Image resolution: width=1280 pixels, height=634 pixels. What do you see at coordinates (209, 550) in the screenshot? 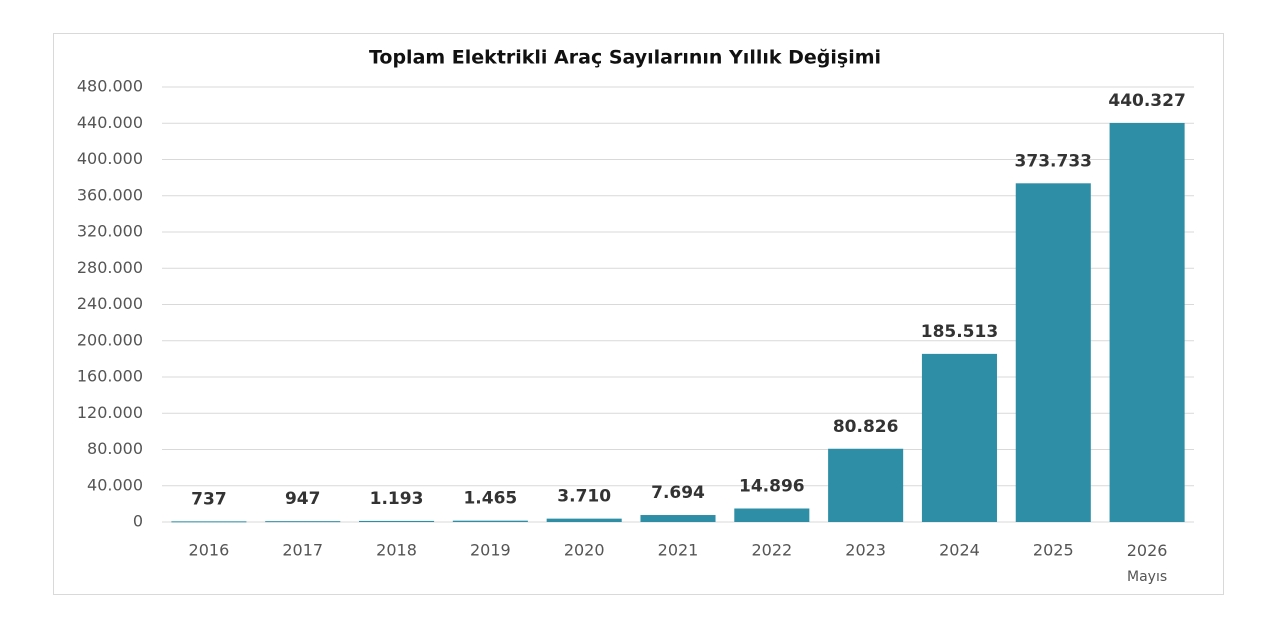
I see `x-tick-label: 2016` at bounding box center [209, 550].